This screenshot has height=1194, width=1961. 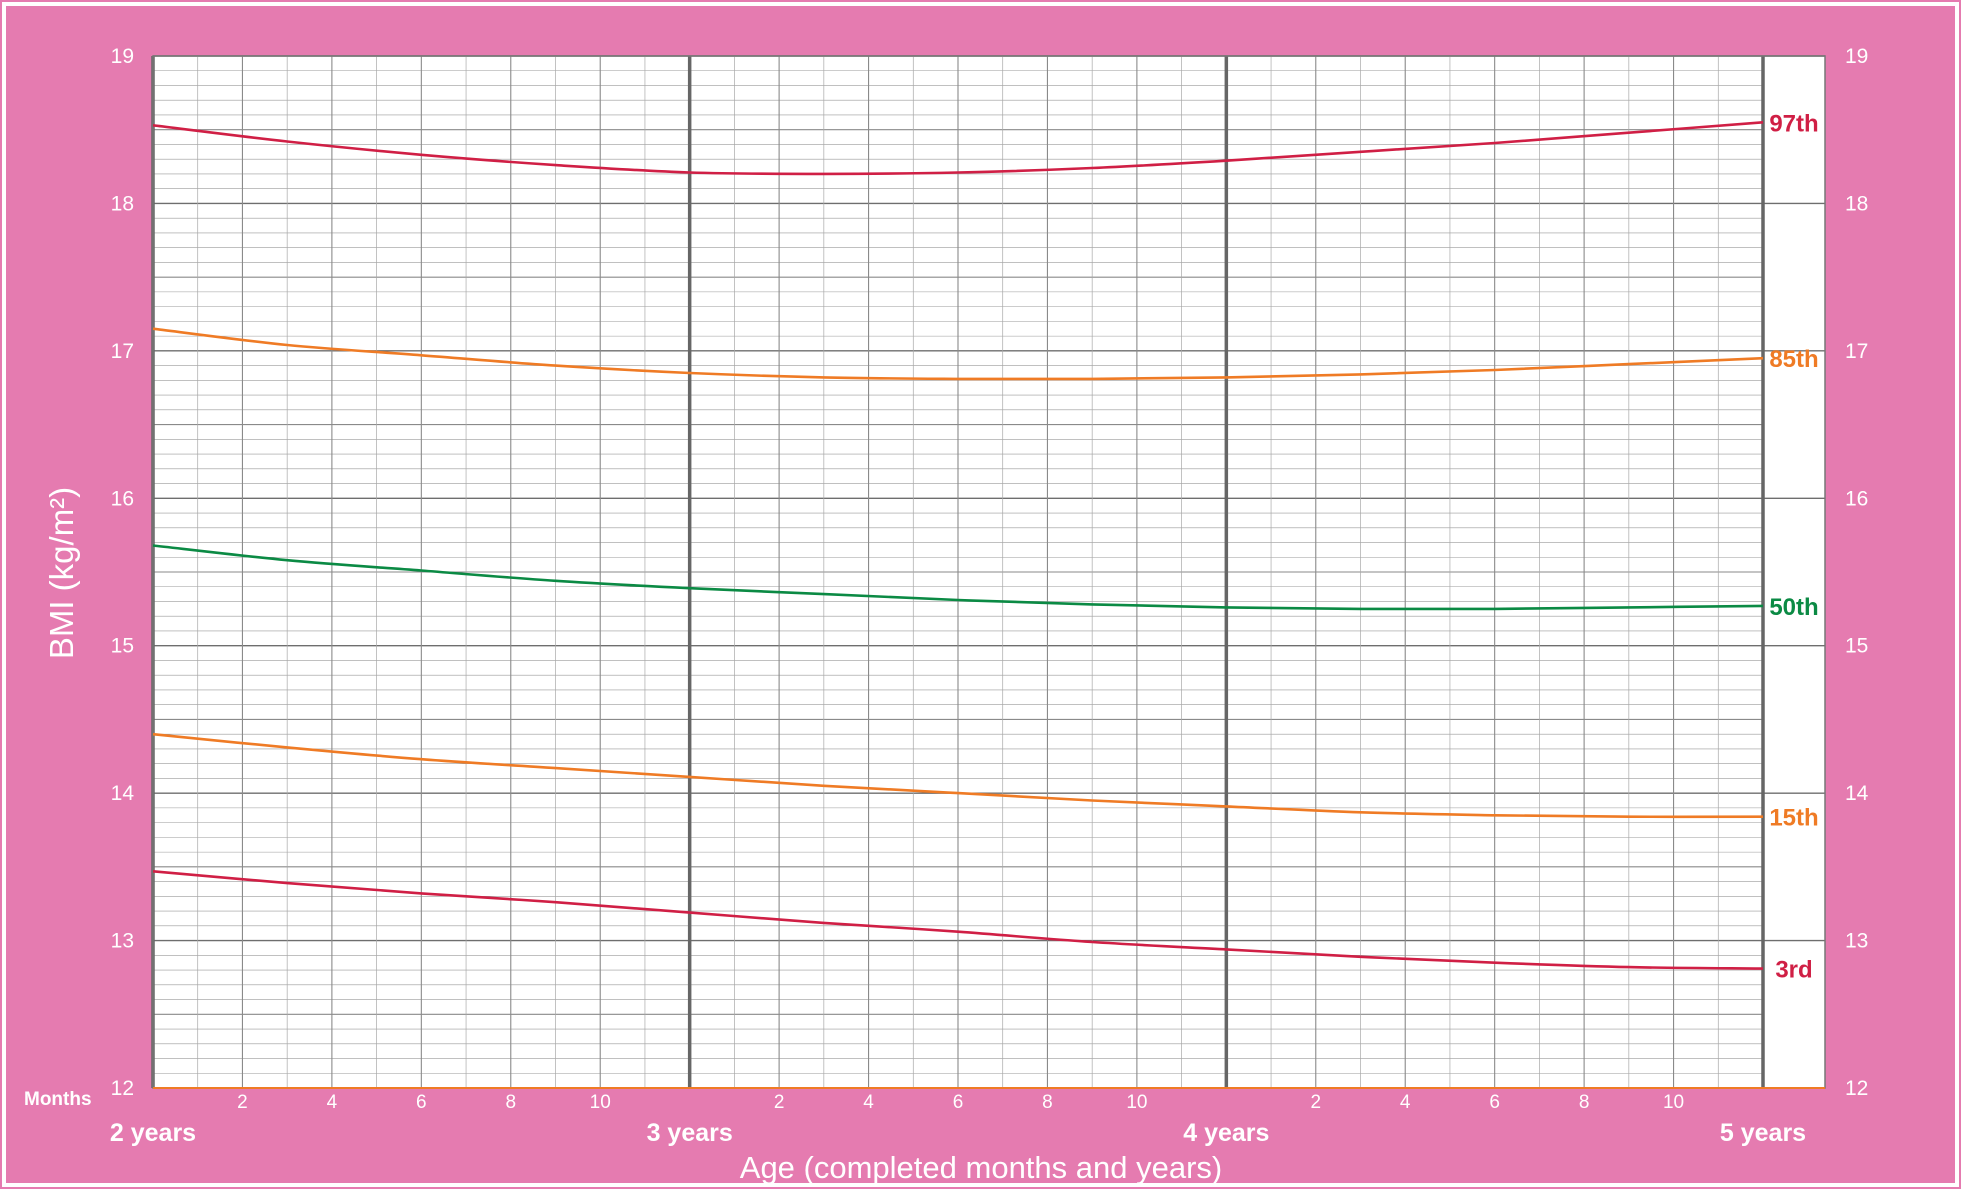 What do you see at coordinates (123, 572) in the screenshot?
I see `y-tick-labels-left: 12 13 14 15 16 17 18 19` at bounding box center [123, 572].